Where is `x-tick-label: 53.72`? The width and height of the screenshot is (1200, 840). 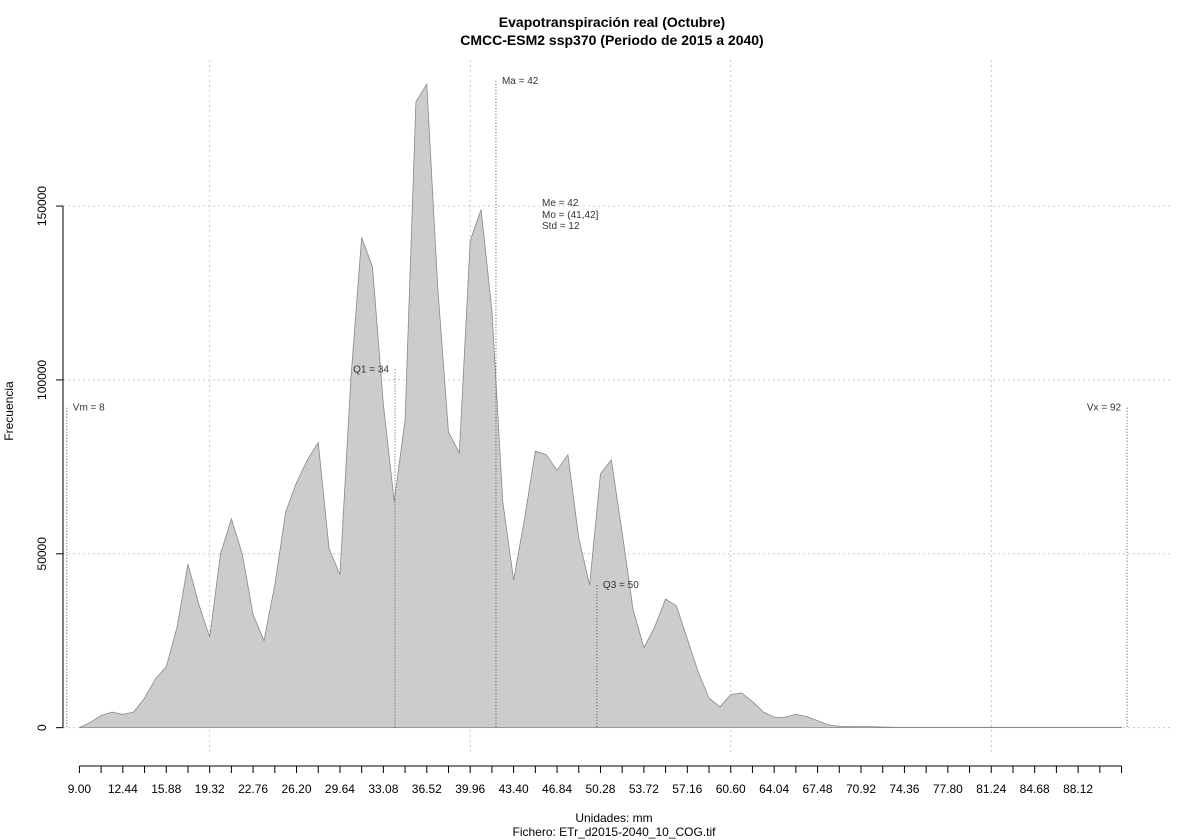 x-tick-label: 53.72 is located at coordinates (644, 789).